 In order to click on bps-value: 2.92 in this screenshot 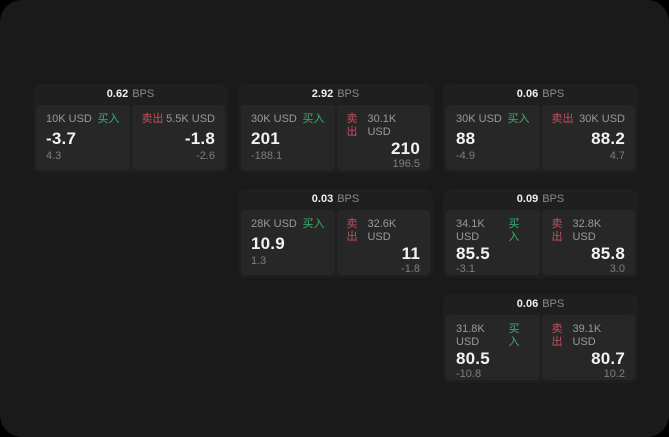, I will do `click(322, 94)`.